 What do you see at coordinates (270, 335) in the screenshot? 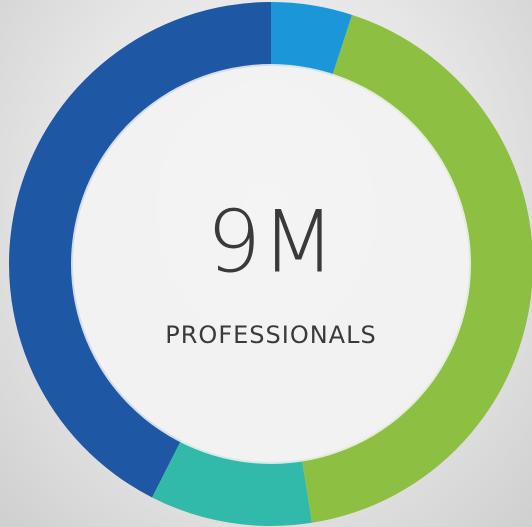
I see `center-label: PROFESSIONALS` at bounding box center [270, 335].